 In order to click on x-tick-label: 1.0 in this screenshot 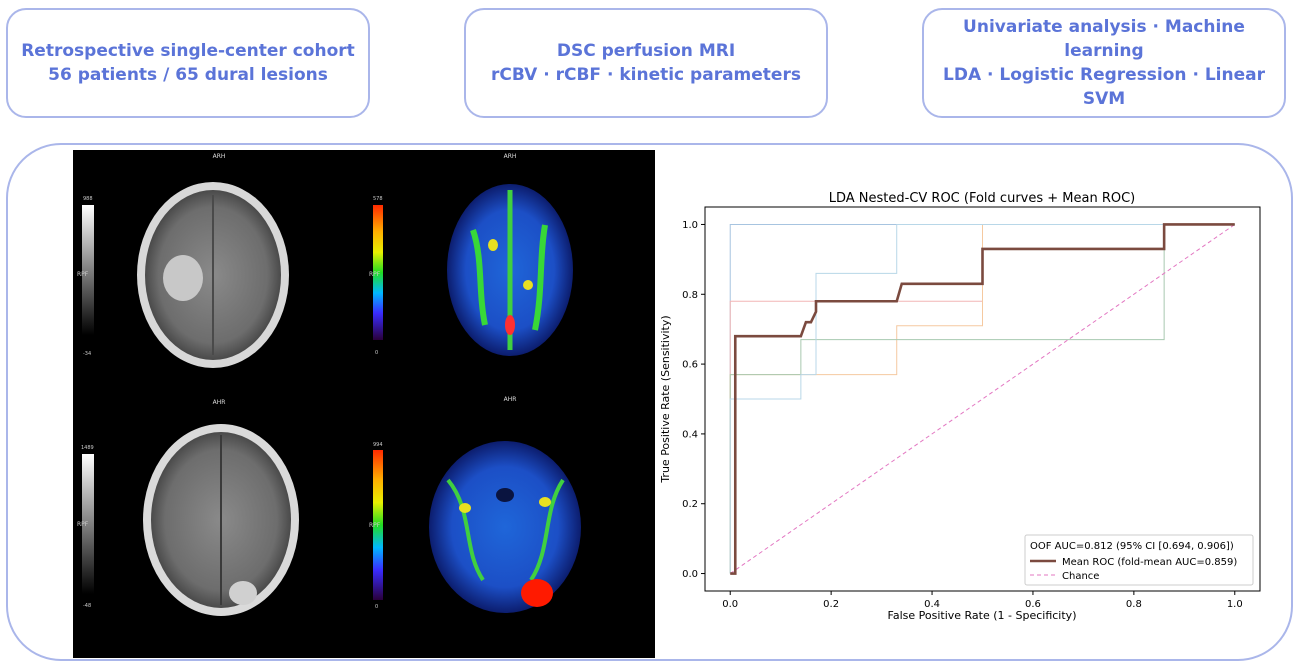, I will do `click(1235, 604)`.